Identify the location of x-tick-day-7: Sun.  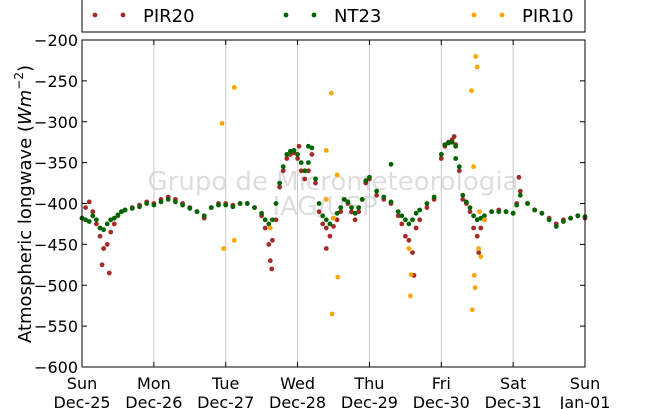
(585, 383).